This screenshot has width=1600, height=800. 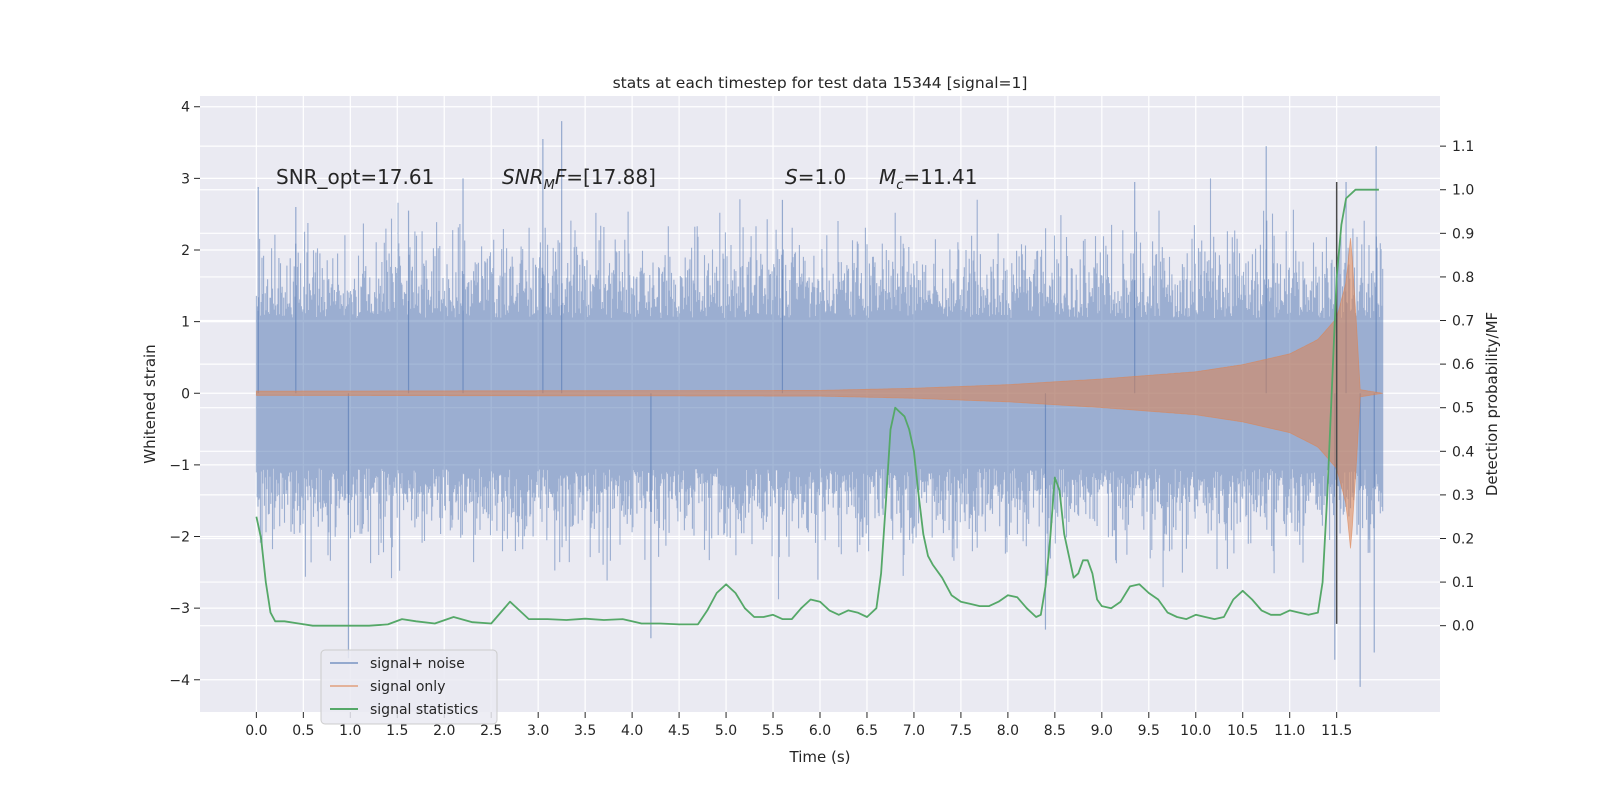 What do you see at coordinates (1457, 387) in the screenshot?
I see `y2-axis-ticks: 1.1 1.0 0.9 0.8 0.7 0.6 0.5 0.4 0.3 0.2 0.1 0.0` at bounding box center [1457, 387].